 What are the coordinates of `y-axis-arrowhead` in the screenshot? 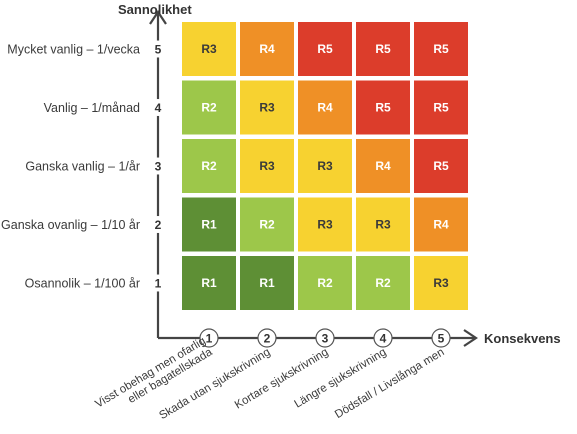 It's located at (158, 17).